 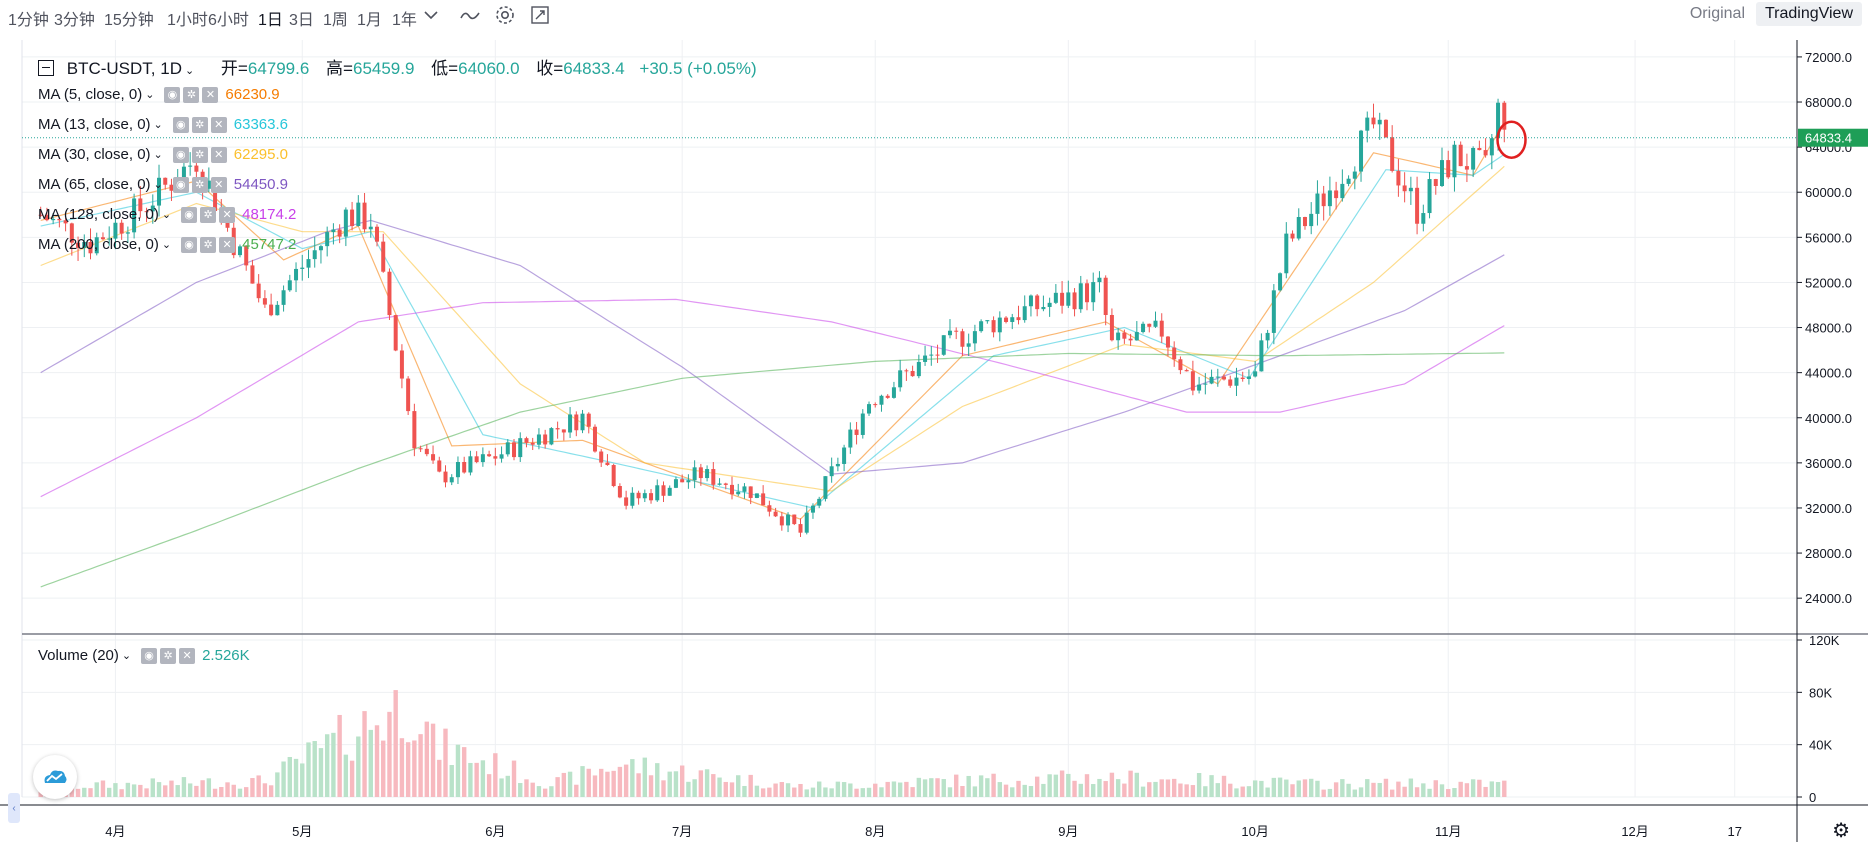 What do you see at coordinates (445, 68) in the screenshot?
I see `low-label: 低=` at bounding box center [445, 68].